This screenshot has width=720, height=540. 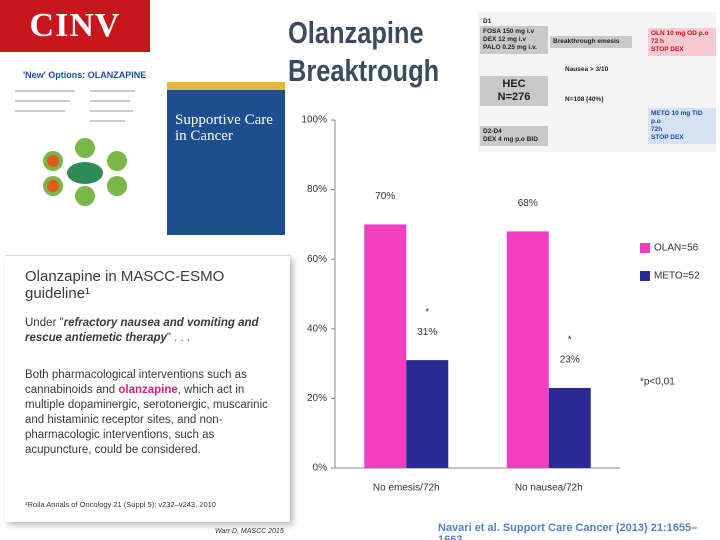 I want to click on title-line: Breaktrough, so click(x=364, y=70).